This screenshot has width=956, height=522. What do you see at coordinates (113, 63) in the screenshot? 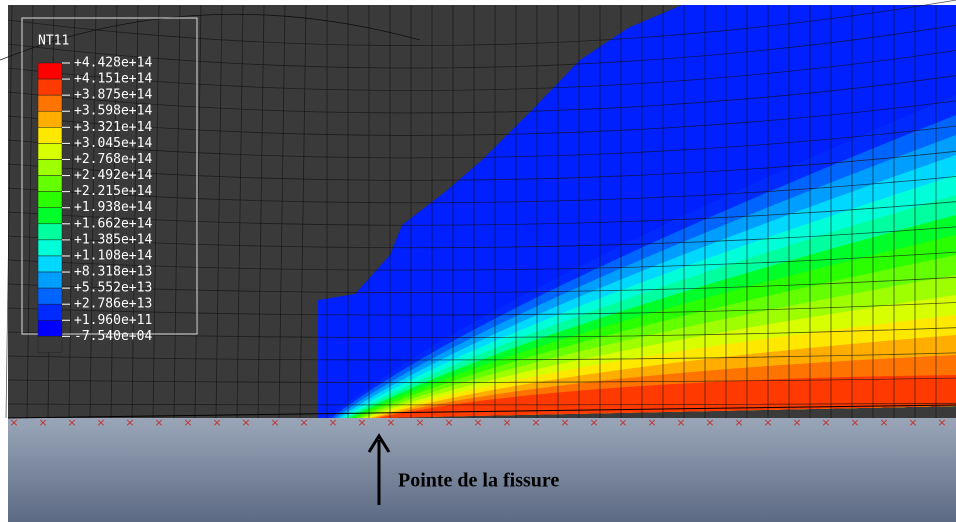
I see `legend-label: +4.428e+14` at bounding box center [113, 63].